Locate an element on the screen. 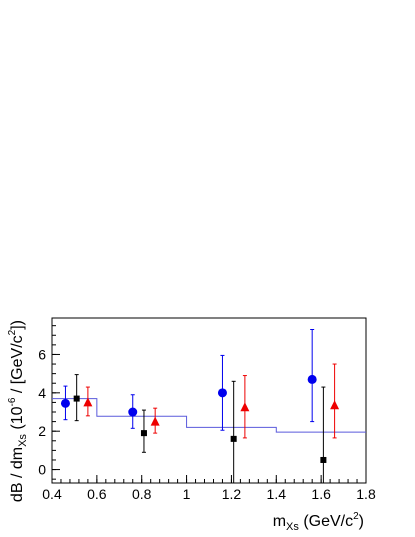  y-tick-label: 2 is located at coordinates (42, 431).